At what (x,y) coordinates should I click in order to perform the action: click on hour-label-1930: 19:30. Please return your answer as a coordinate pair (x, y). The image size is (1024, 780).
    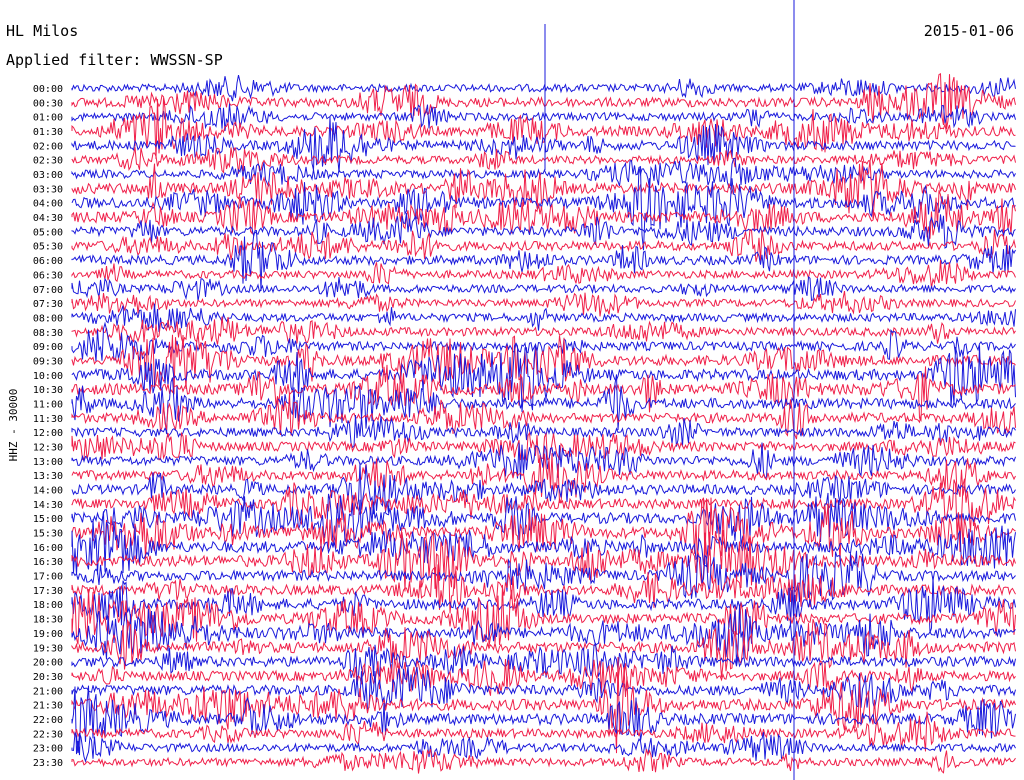
    Looking at the image, I should click on (48, 648).